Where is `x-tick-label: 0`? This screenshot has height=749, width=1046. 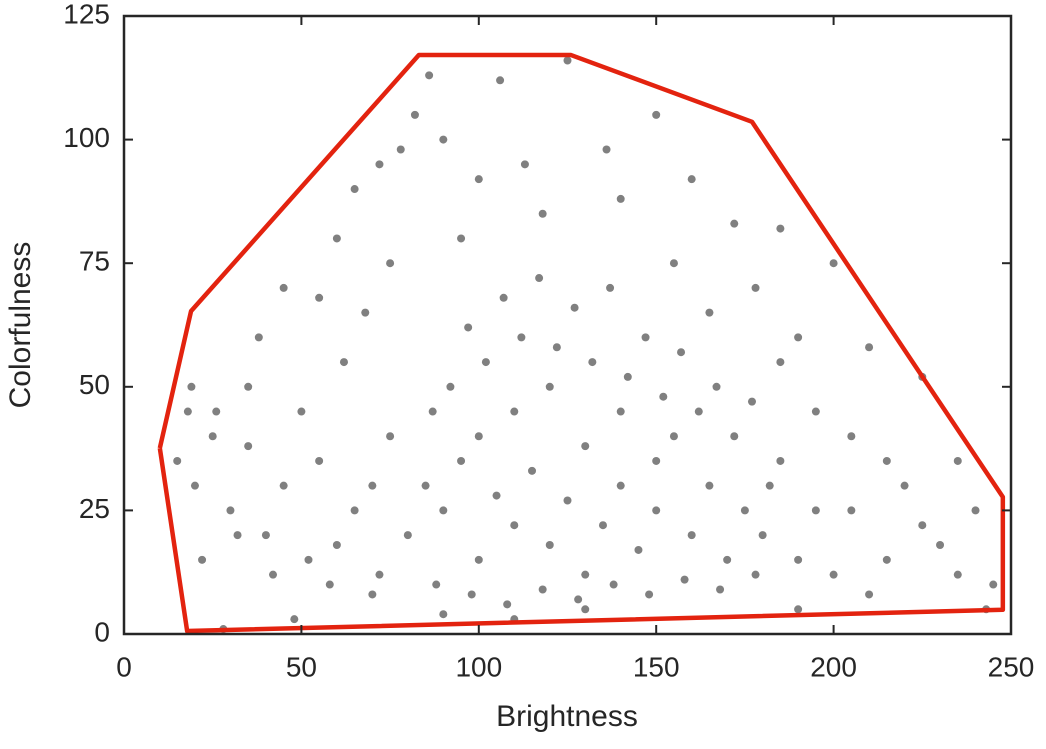
x-tick-label: 0 is located at coordinates (124, 666).